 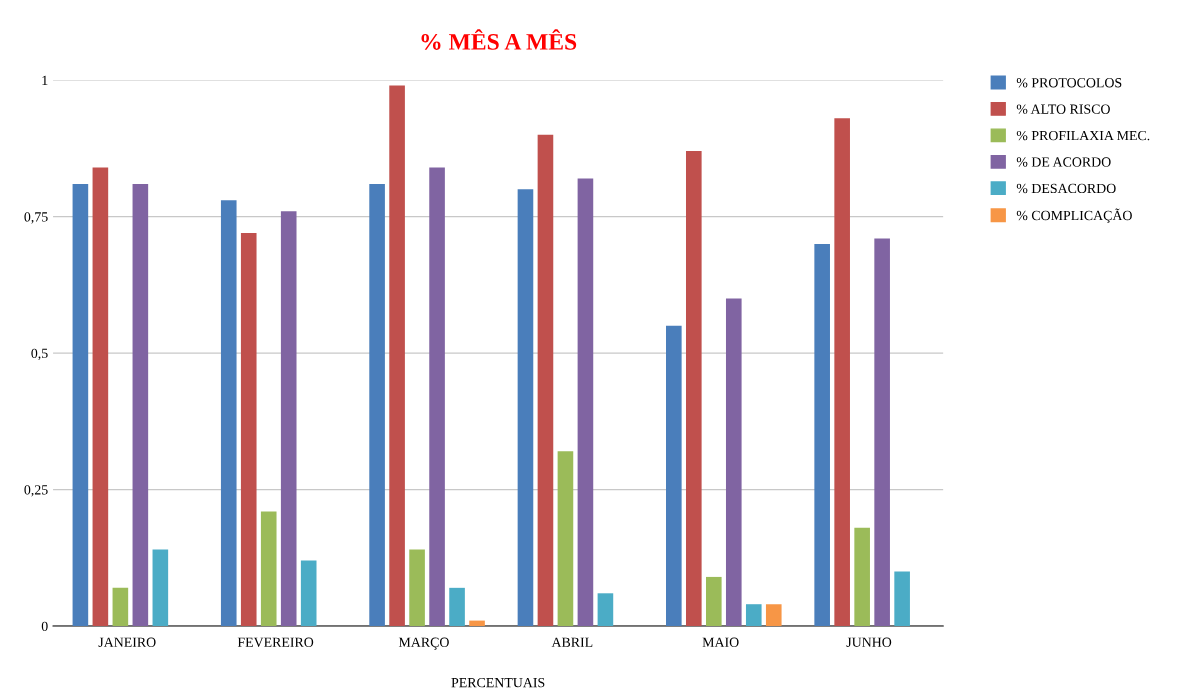 What do you see at coordinates (423, 643) in the screenshot?
I see `x-tick-label: MARÇO` at bounding box center [423, 643].